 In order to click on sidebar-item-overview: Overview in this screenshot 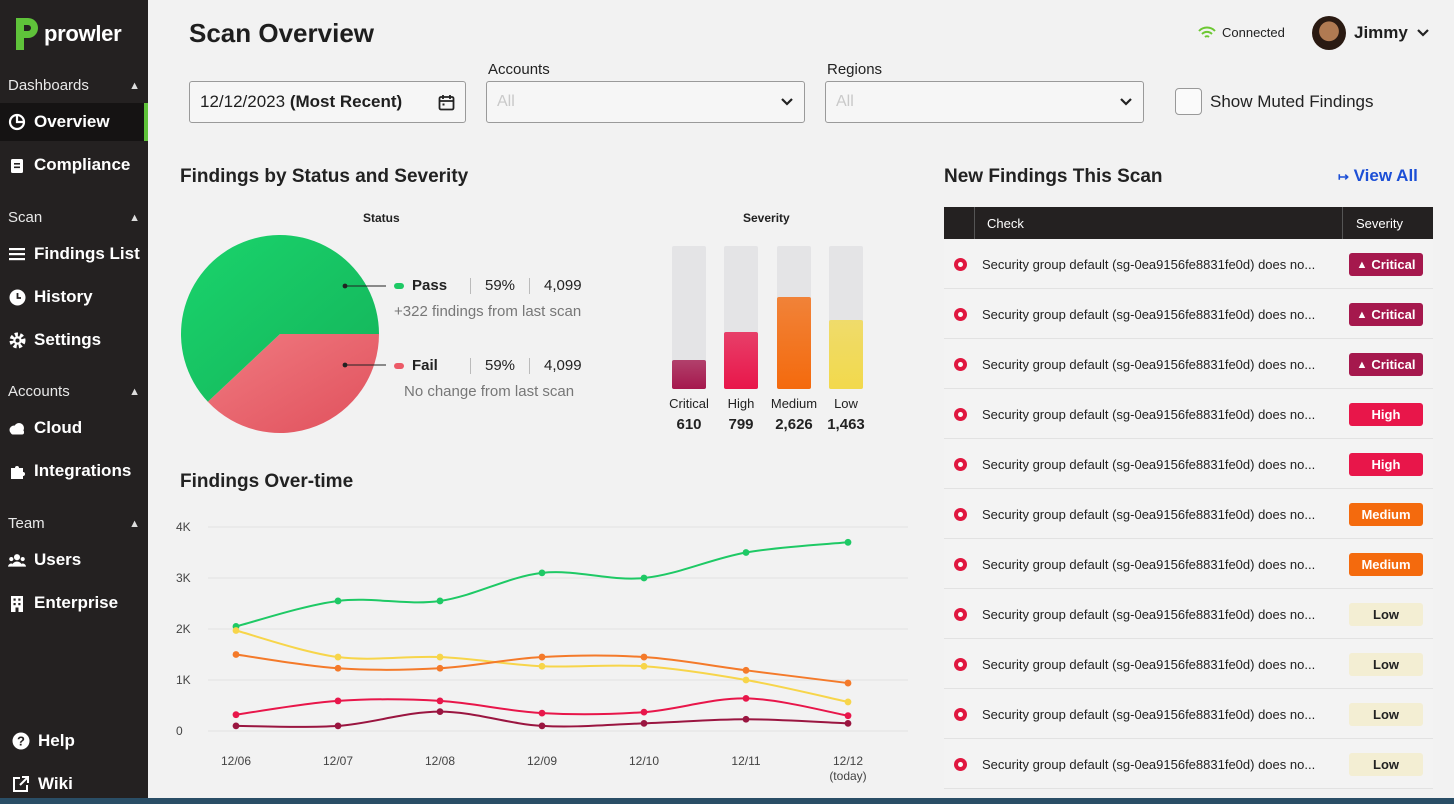, I will do `click(74, 122)`.